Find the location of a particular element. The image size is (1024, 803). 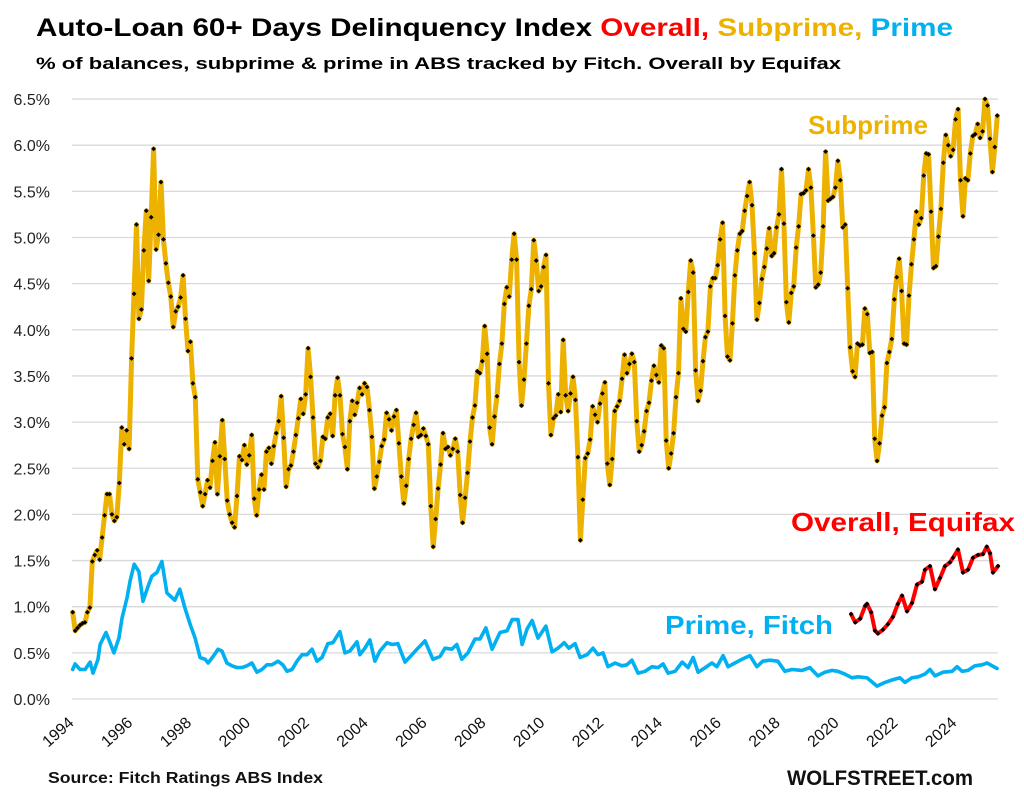

title-overall: Overall, is located at coordinates (654, 28).